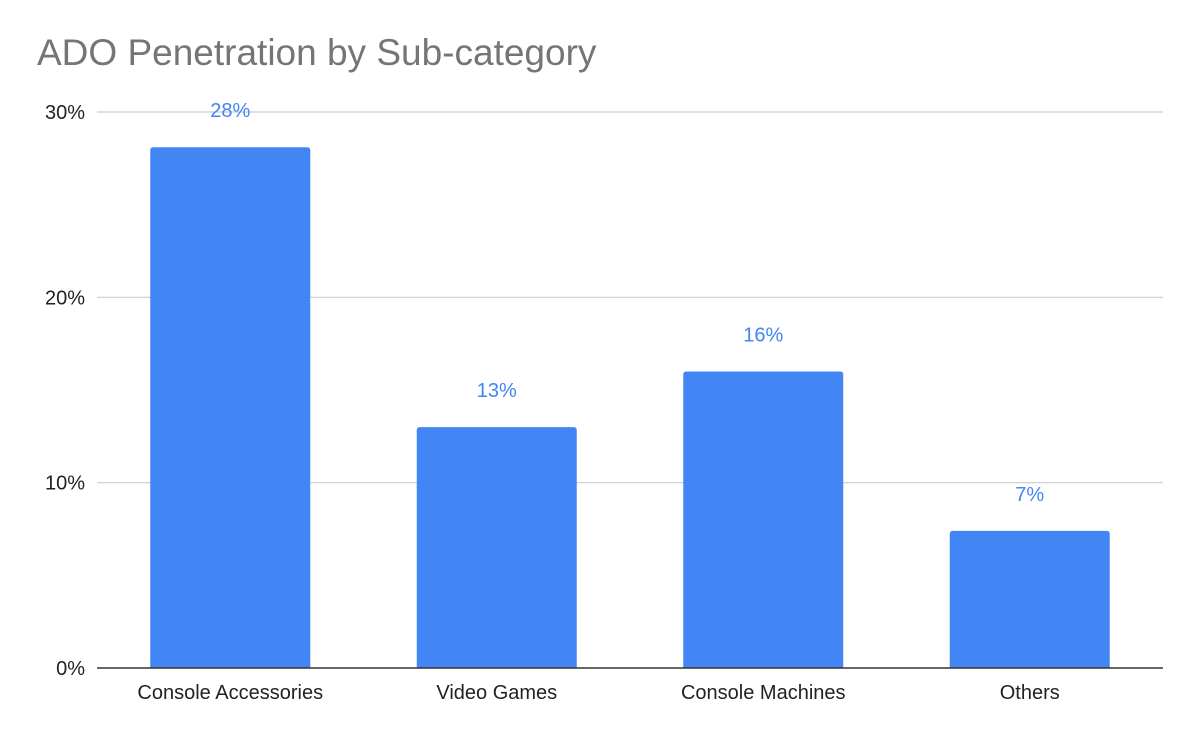  What do you see at coordinates (1030, 693) in the screenshot?
I see `x-category-label: Others` at bounding box center [1030, 693].